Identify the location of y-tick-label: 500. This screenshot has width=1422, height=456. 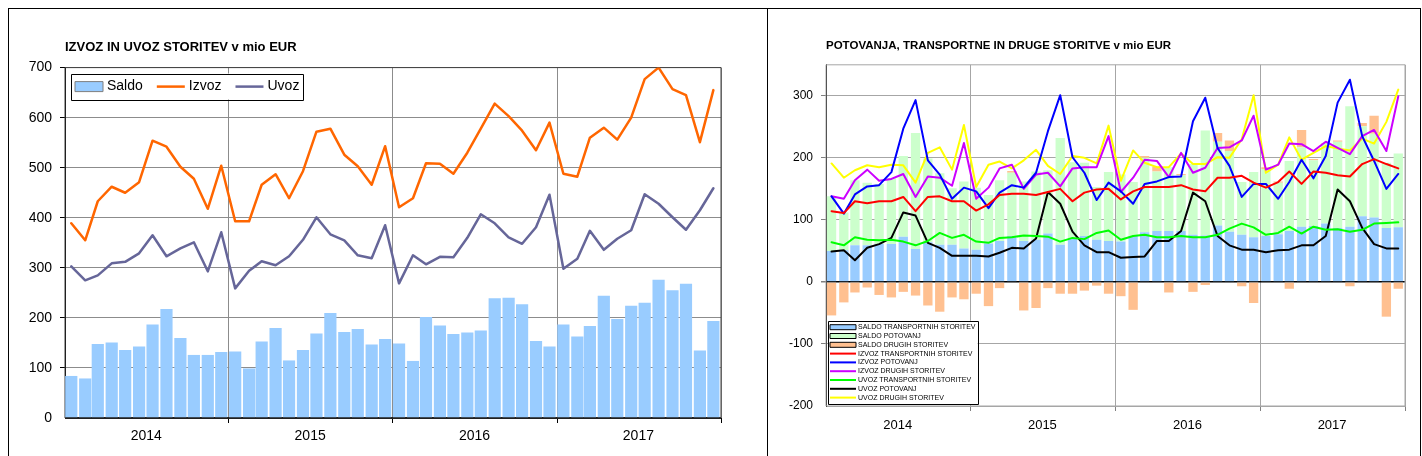
(40, 166).